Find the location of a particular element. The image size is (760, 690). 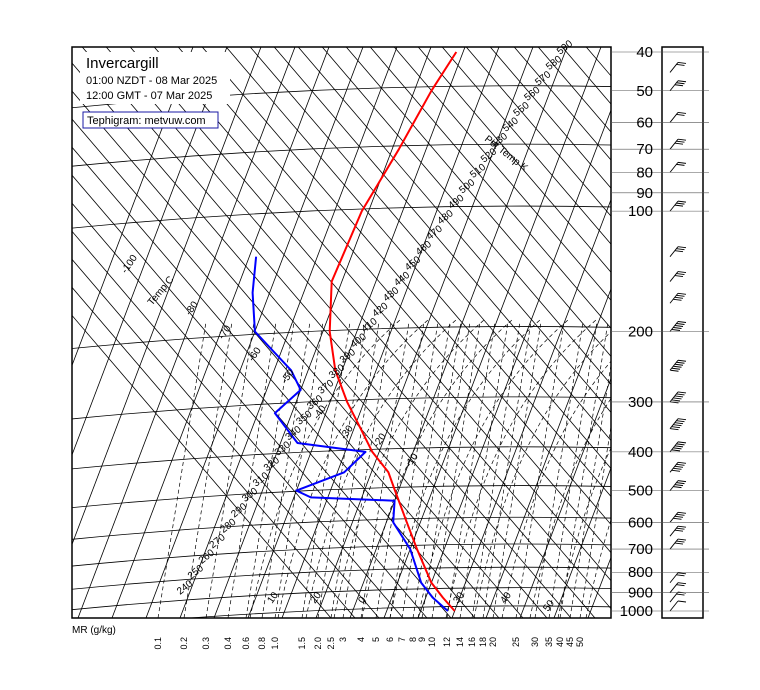

mixing-ratio-label: 14 is located at coordinates (460, 642).